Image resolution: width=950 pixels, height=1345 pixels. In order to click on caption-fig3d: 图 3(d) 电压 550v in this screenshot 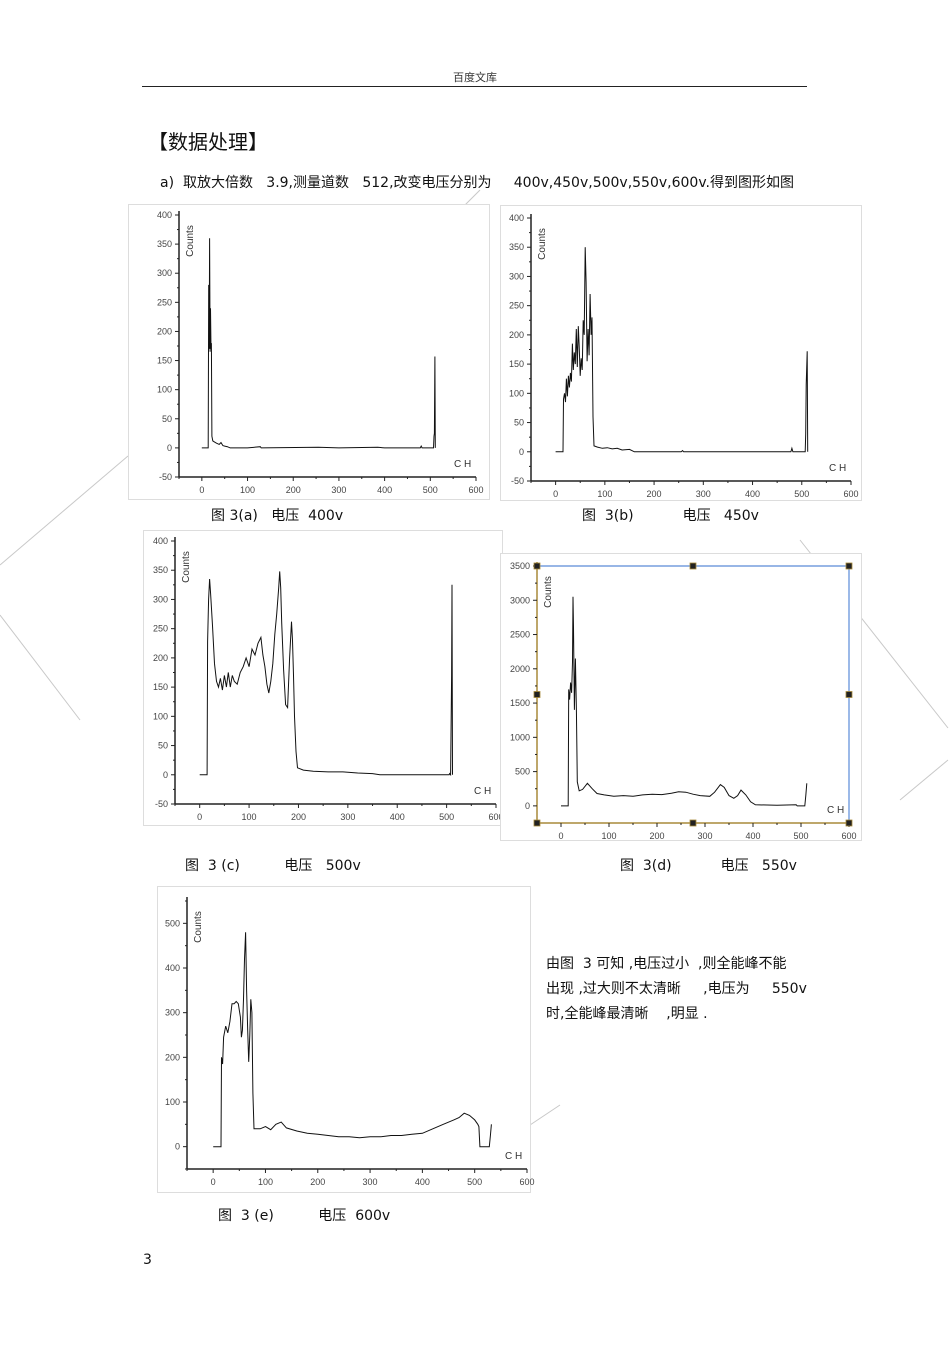, I will do `click(708, 866)`.